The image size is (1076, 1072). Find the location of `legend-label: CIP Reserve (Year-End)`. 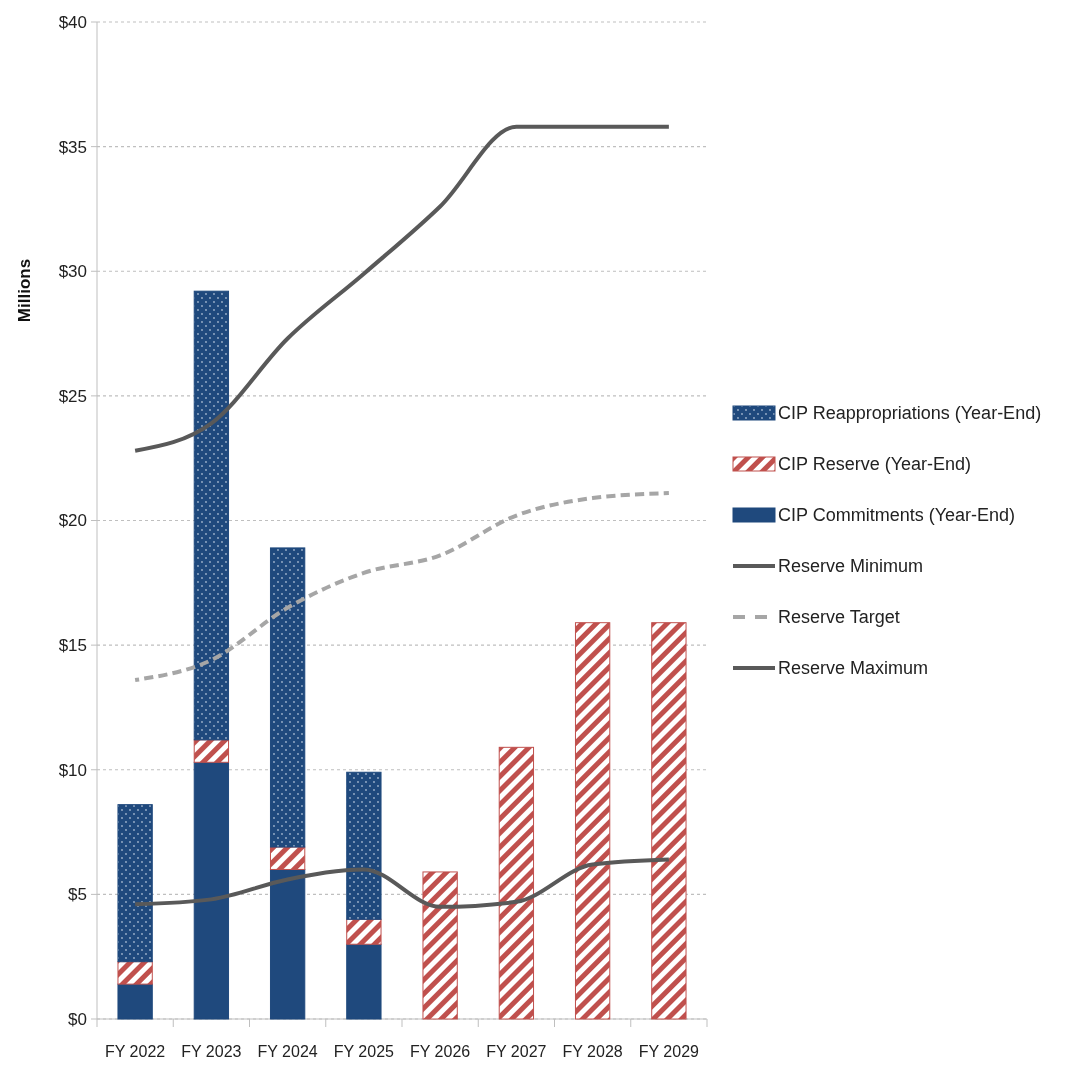

legend-label: CIP Reserve (Year-End) is located at coordinates (875, 464).